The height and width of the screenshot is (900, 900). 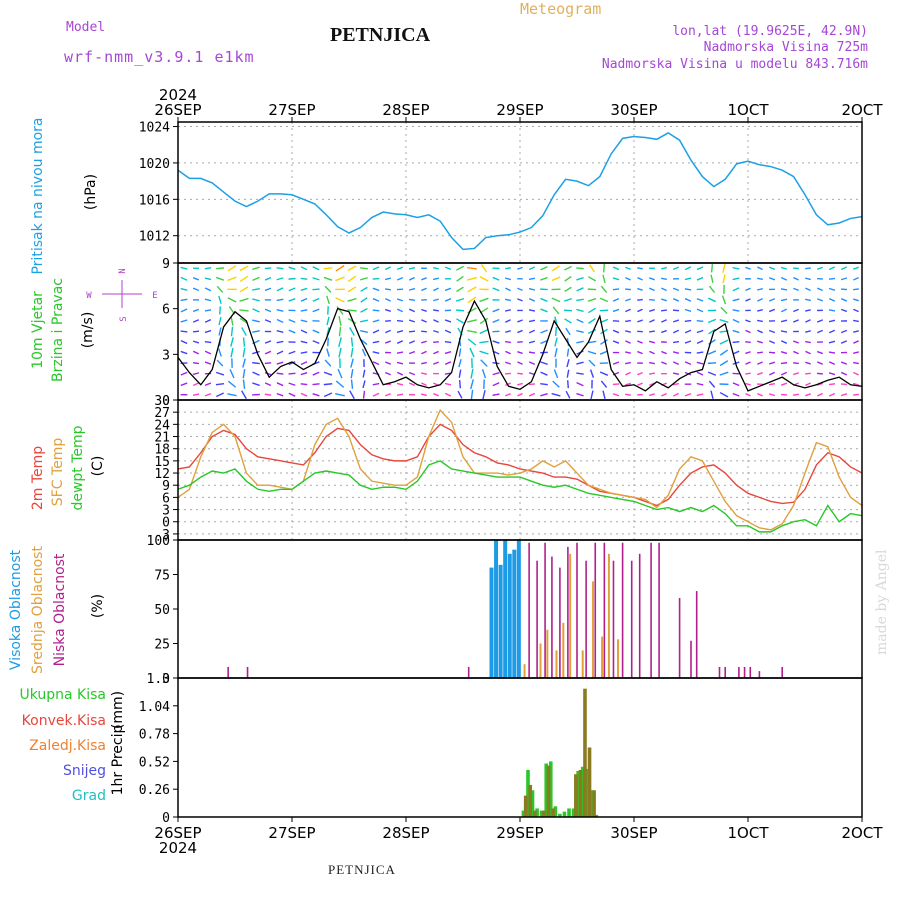 I want to click on cloud-axis-title-2: Srednja Oblacnost, so click(x=38, y=610).